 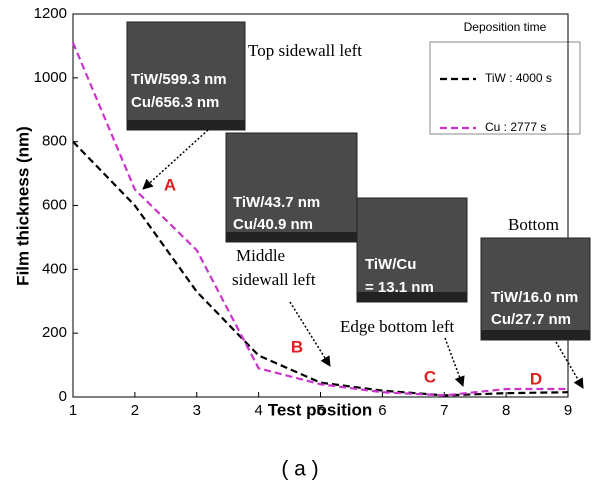 What do you see at coordinates (305, 50) in the screenshot?
I see `annotation: Top sidewall left` at bounding box center [305, 50].